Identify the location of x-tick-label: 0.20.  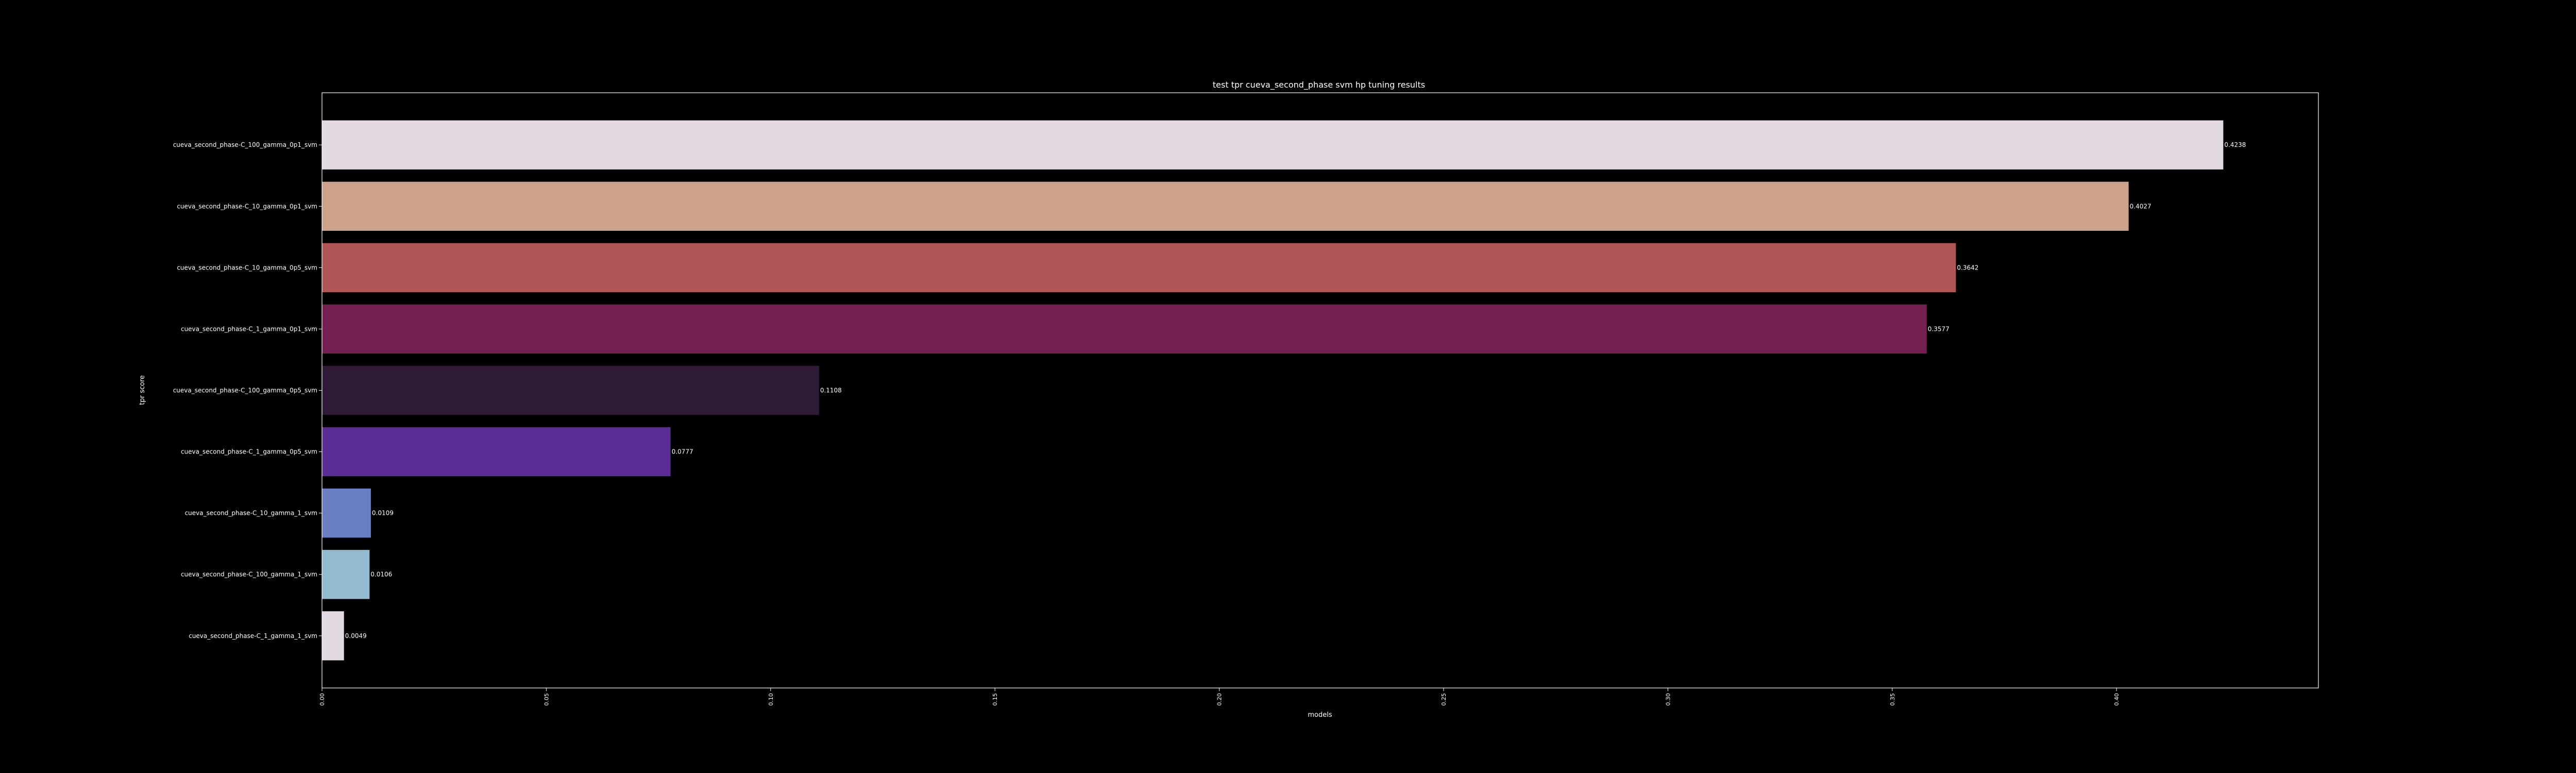
(1219, 699).